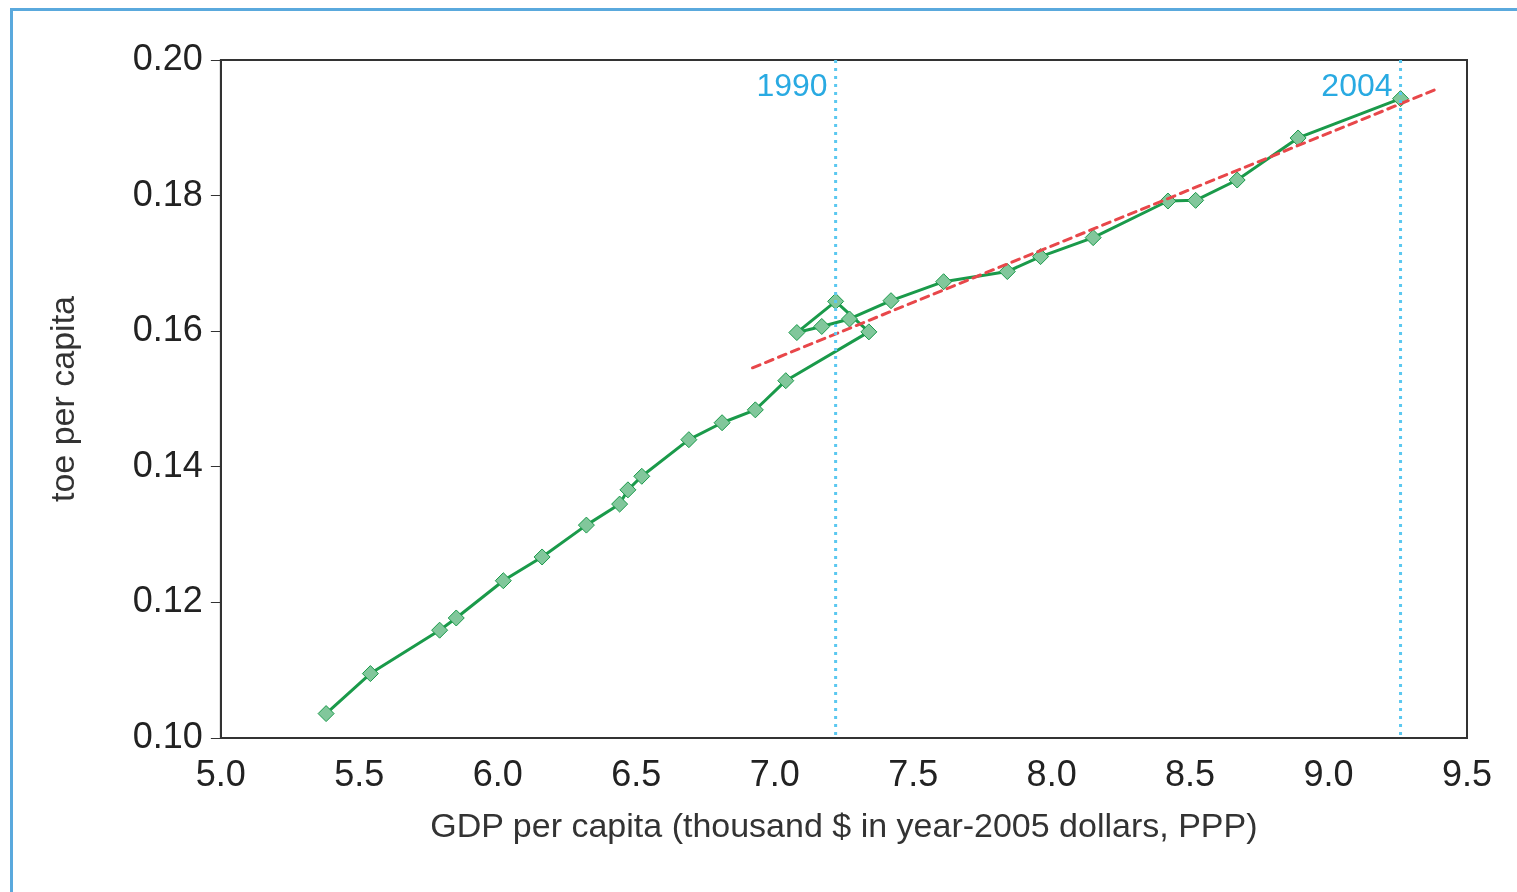 Image resolution: width=1517 pixels, height=892 pixels. Describe the element at coordinates (792, 84) in the screenshot. I see `annotation: 1990` at that location.